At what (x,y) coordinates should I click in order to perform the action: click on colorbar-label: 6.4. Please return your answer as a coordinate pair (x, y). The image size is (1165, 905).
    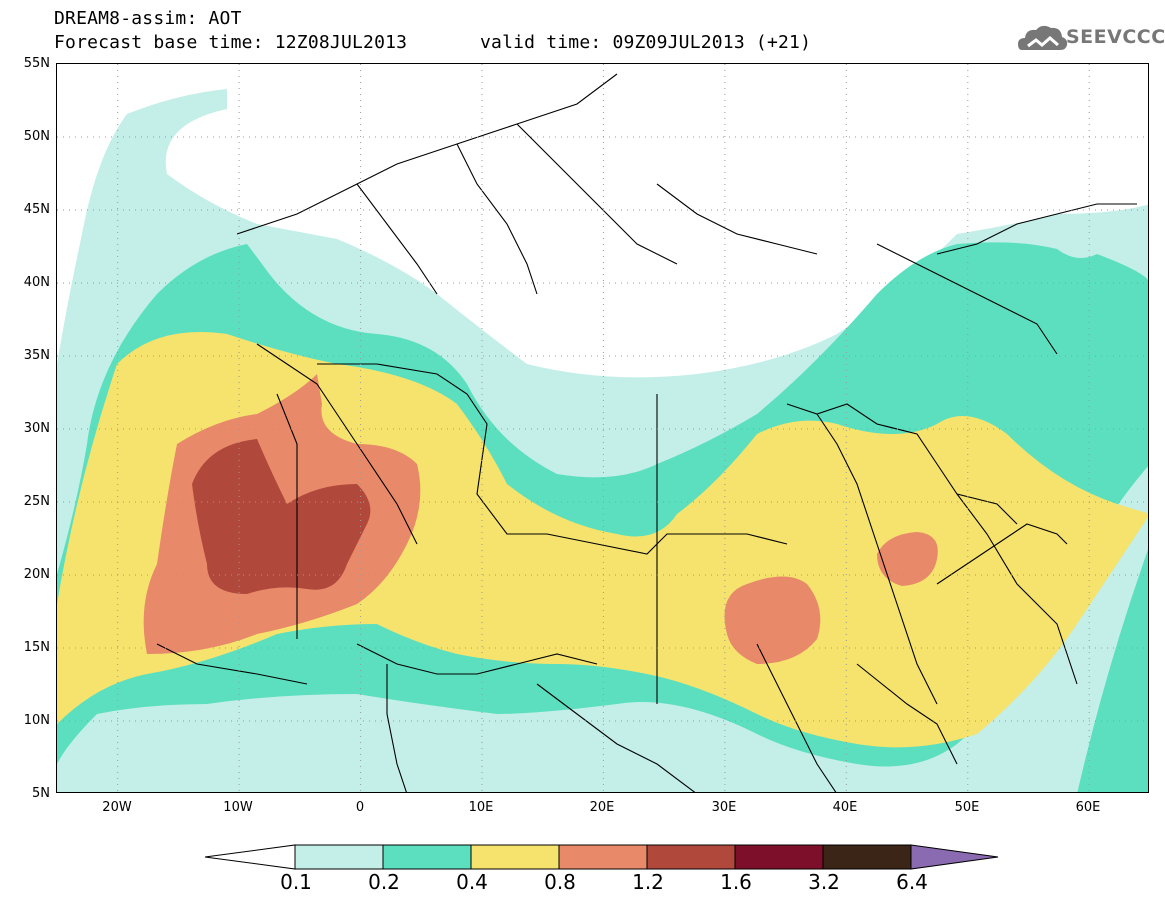
    Looking at the image, I should click on (912, 882).